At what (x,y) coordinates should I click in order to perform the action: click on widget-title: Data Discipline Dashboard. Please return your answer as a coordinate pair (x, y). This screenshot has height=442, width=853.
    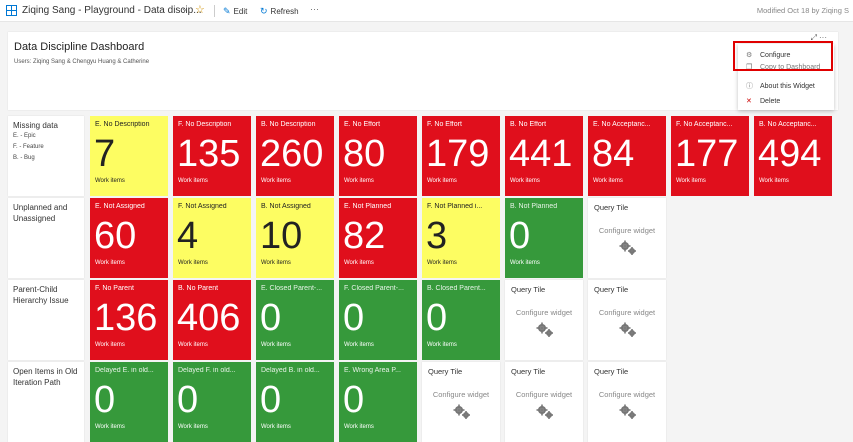
    Looking at the image, I should click on (79, 47).